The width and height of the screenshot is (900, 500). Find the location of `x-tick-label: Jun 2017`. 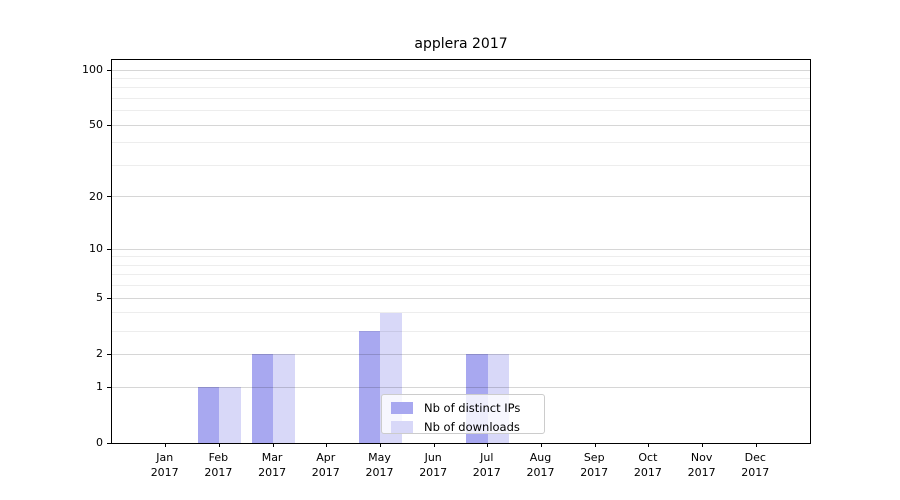

x-tick-label: Jun 2017 is located at coordinates (433, 465).